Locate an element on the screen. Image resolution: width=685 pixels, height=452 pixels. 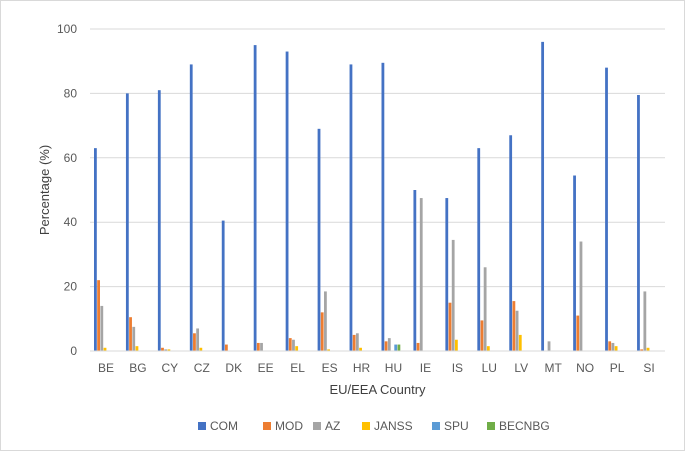
bar-com-lv is located at coordinates (511, 243).